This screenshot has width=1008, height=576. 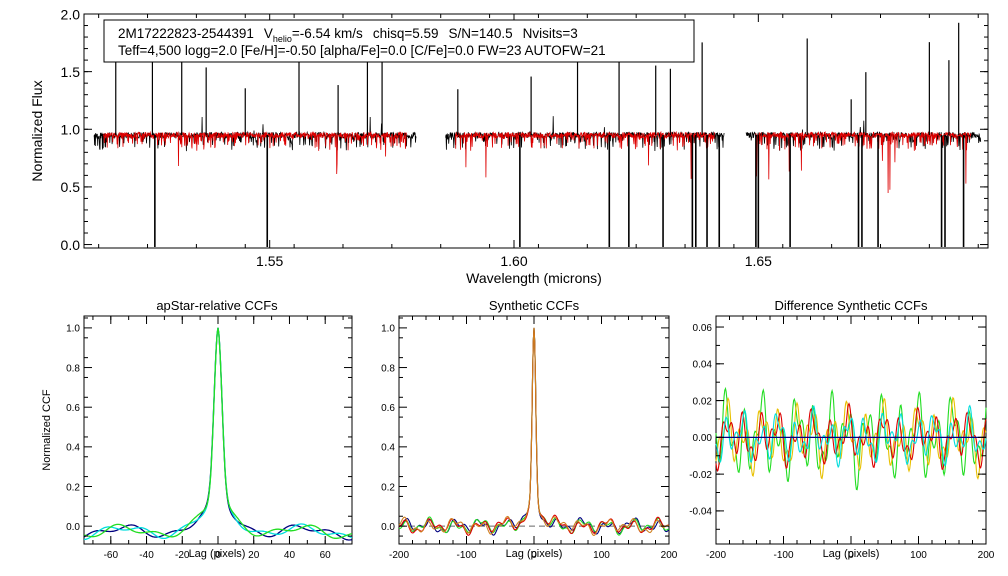 I want to click on apstar-ccf-visit-3-line, so click(x=218, y=433).